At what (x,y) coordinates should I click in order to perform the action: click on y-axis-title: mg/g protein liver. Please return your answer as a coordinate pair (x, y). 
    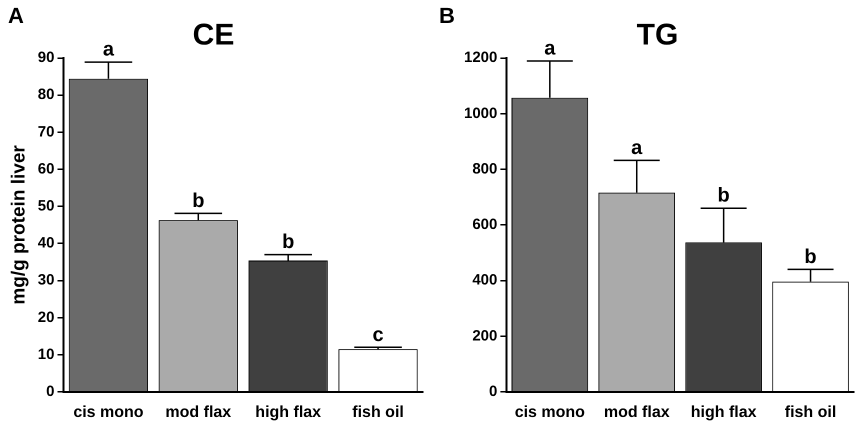
    Looking at the image, I should click on (19, 224).